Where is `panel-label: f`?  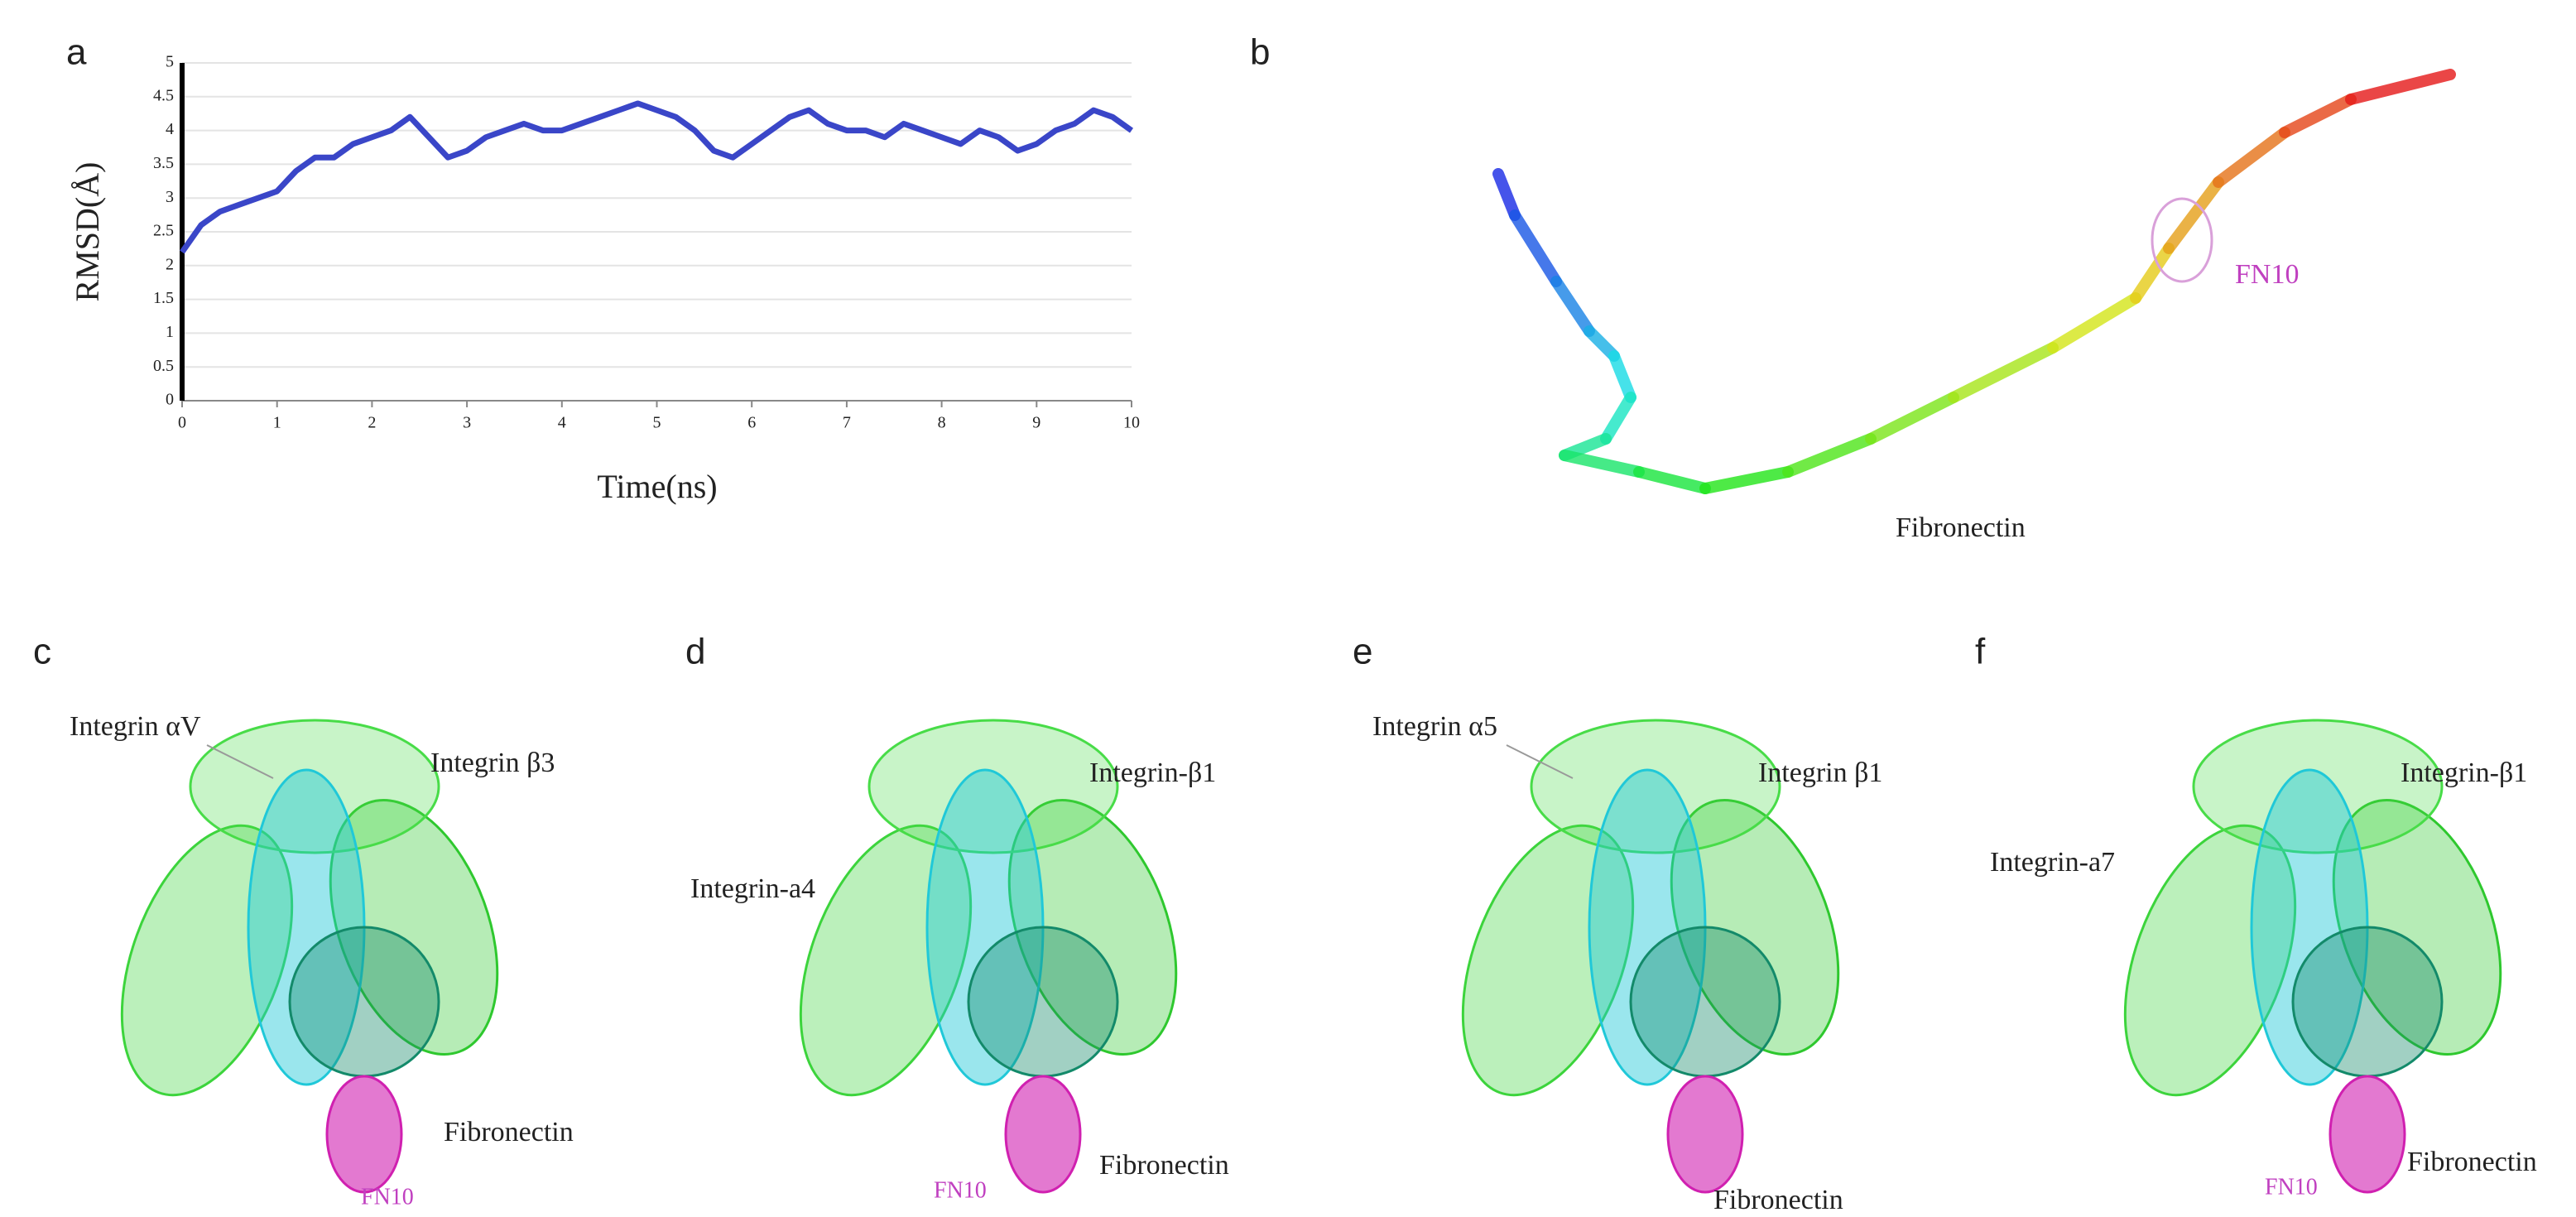 panel-label: f is located at coordinates (1980, 652).